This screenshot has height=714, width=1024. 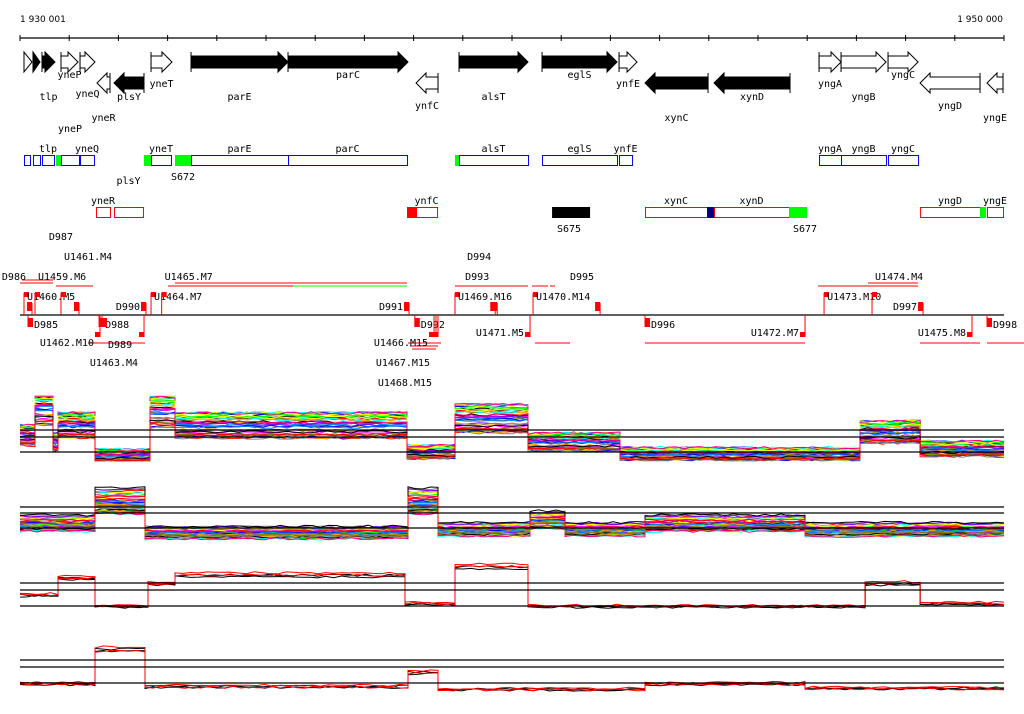 What do you see at coordinates (579, 75) in the screenshot?
I see `gene-label: eglS` at bounding box center [579, 75].